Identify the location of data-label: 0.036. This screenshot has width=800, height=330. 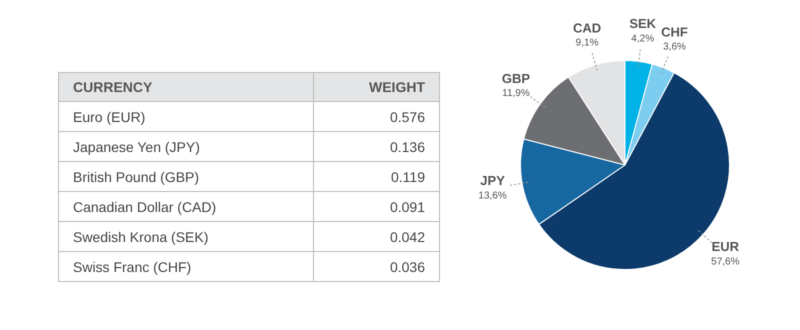
(377, 267).